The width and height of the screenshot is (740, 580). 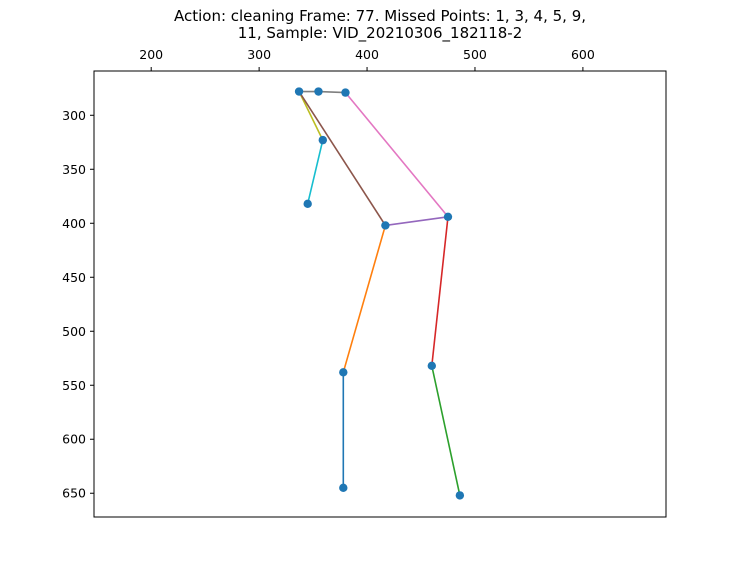 What do you see at coordinates (74, 493) in the screenshot?
I see `y-tick-label: 650` at bounding box center [74, 493].